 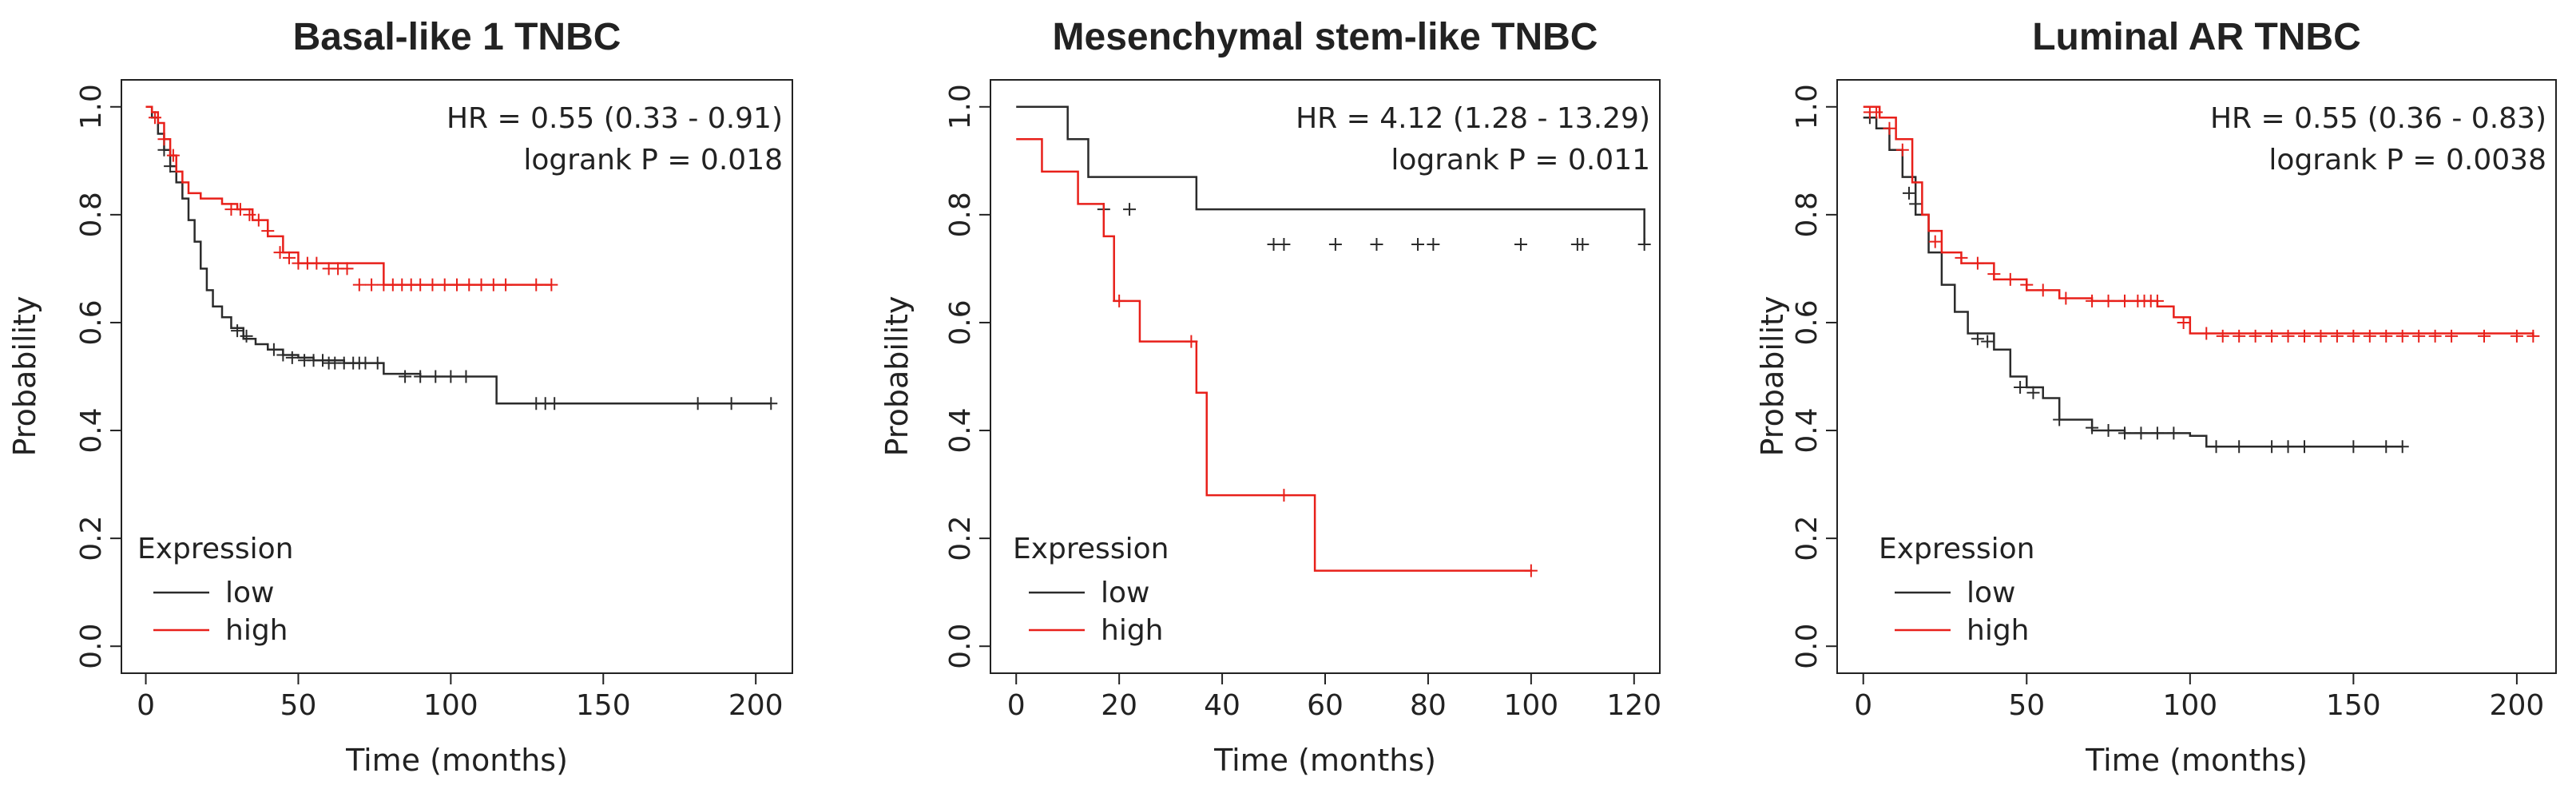 What do you see at coordinates (457, 761) in the screenshot?
I see `x-axis-label: Time (months)` at bounding box center [457, 761].